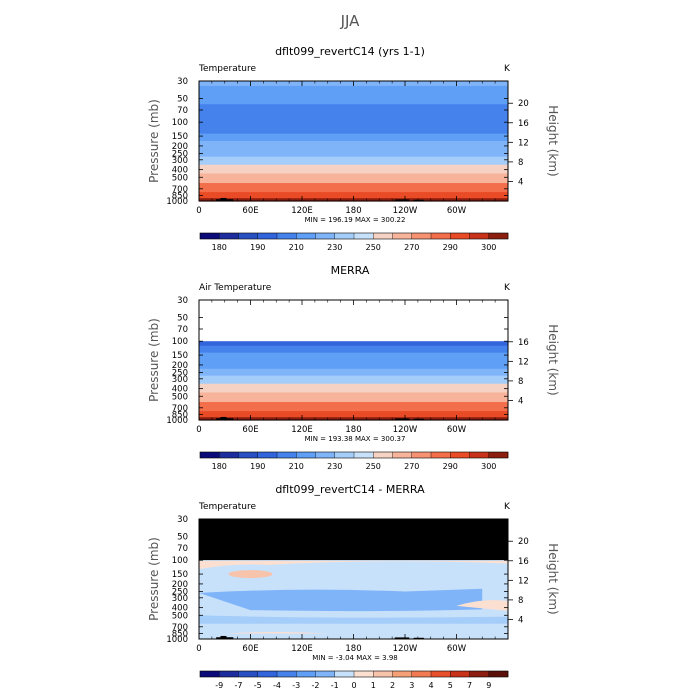 The height and width of the screenshot is (700, 700). What do you see at coordinates (180, 342) in the screenshot?
I see `y-tick-label: 100` at bounding box center [180, 342].